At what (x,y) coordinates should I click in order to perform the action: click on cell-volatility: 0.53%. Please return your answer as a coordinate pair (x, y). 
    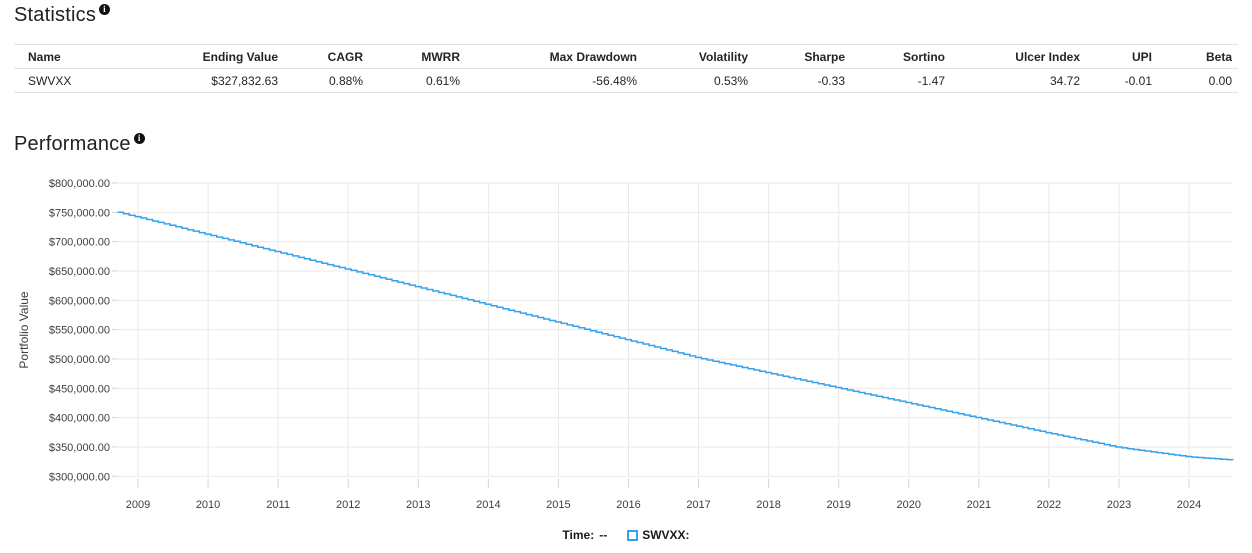
    Looking at the image, I should click on (698, 80).